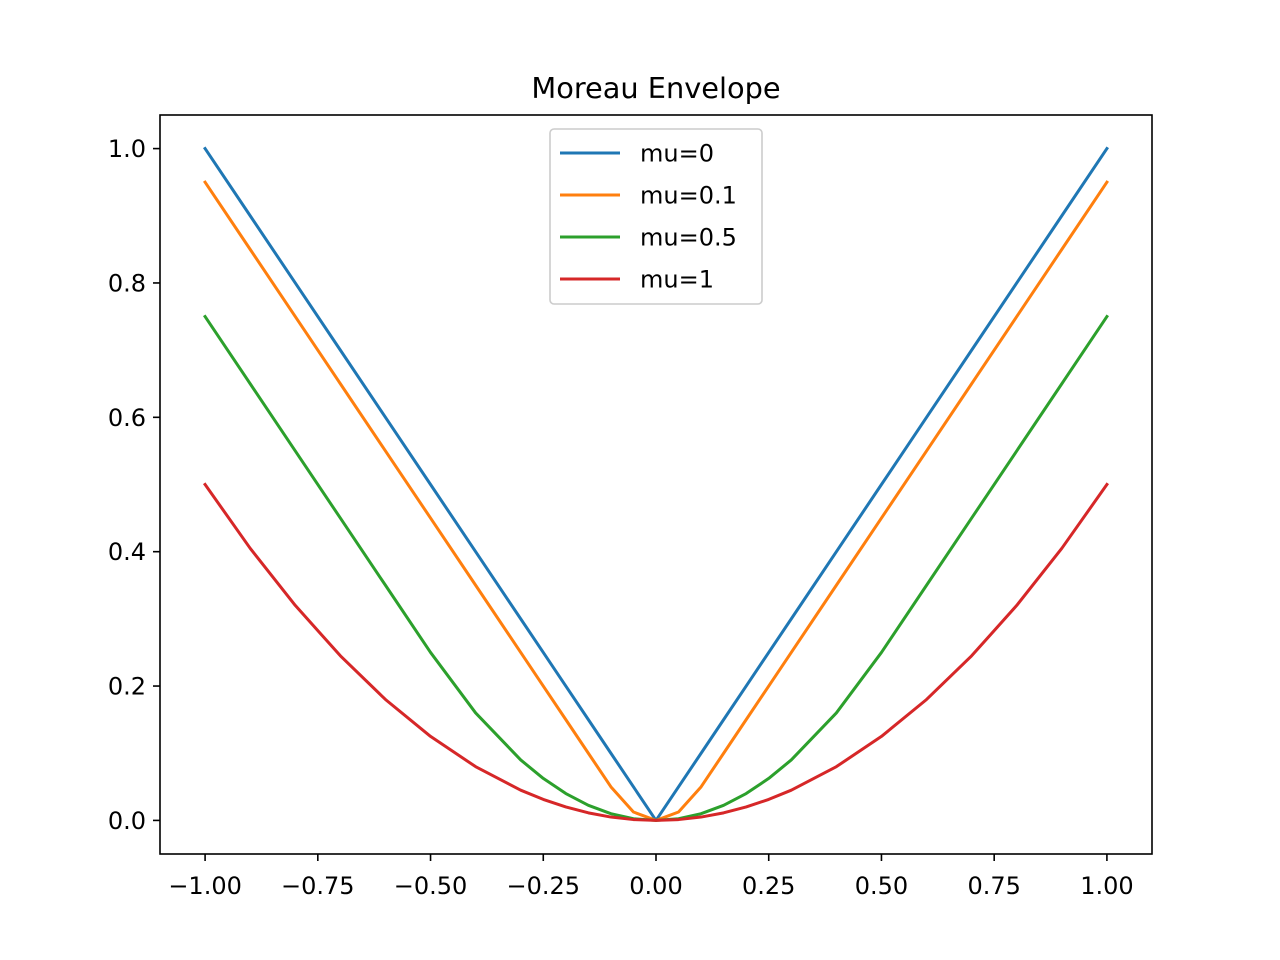 The image size is (1280, 960). I want to click on y-tick-label: 0.0, so click(127, 821).